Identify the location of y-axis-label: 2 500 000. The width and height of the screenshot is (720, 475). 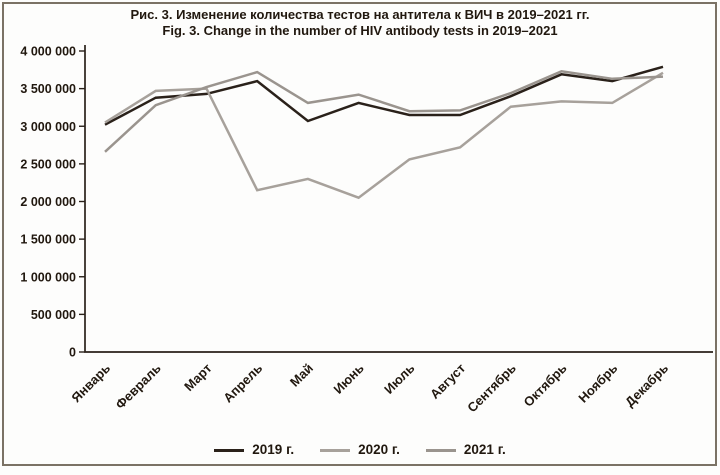
(48, 164).